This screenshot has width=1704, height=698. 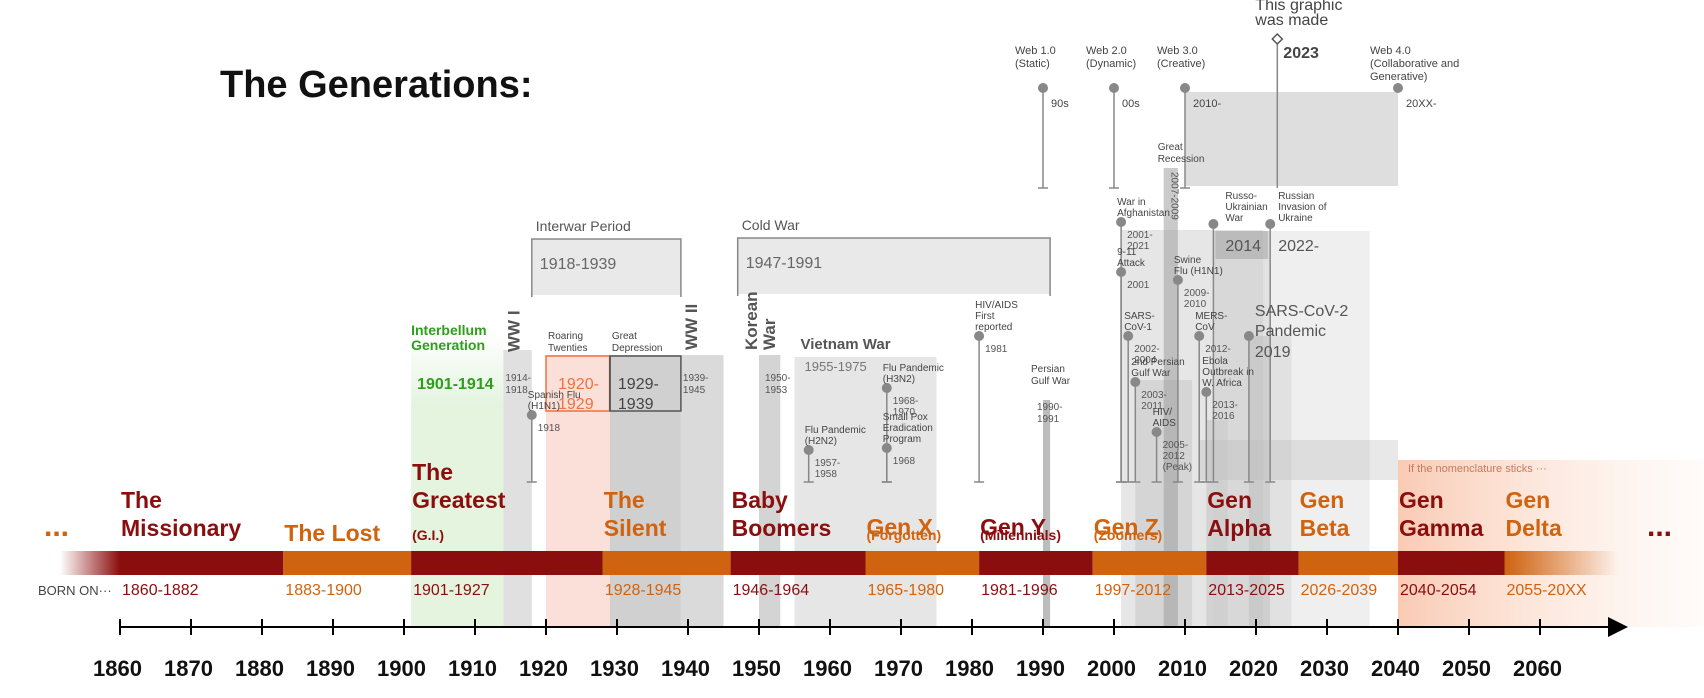 I want to click on great-depression-shade, so click(x=645, y=491).